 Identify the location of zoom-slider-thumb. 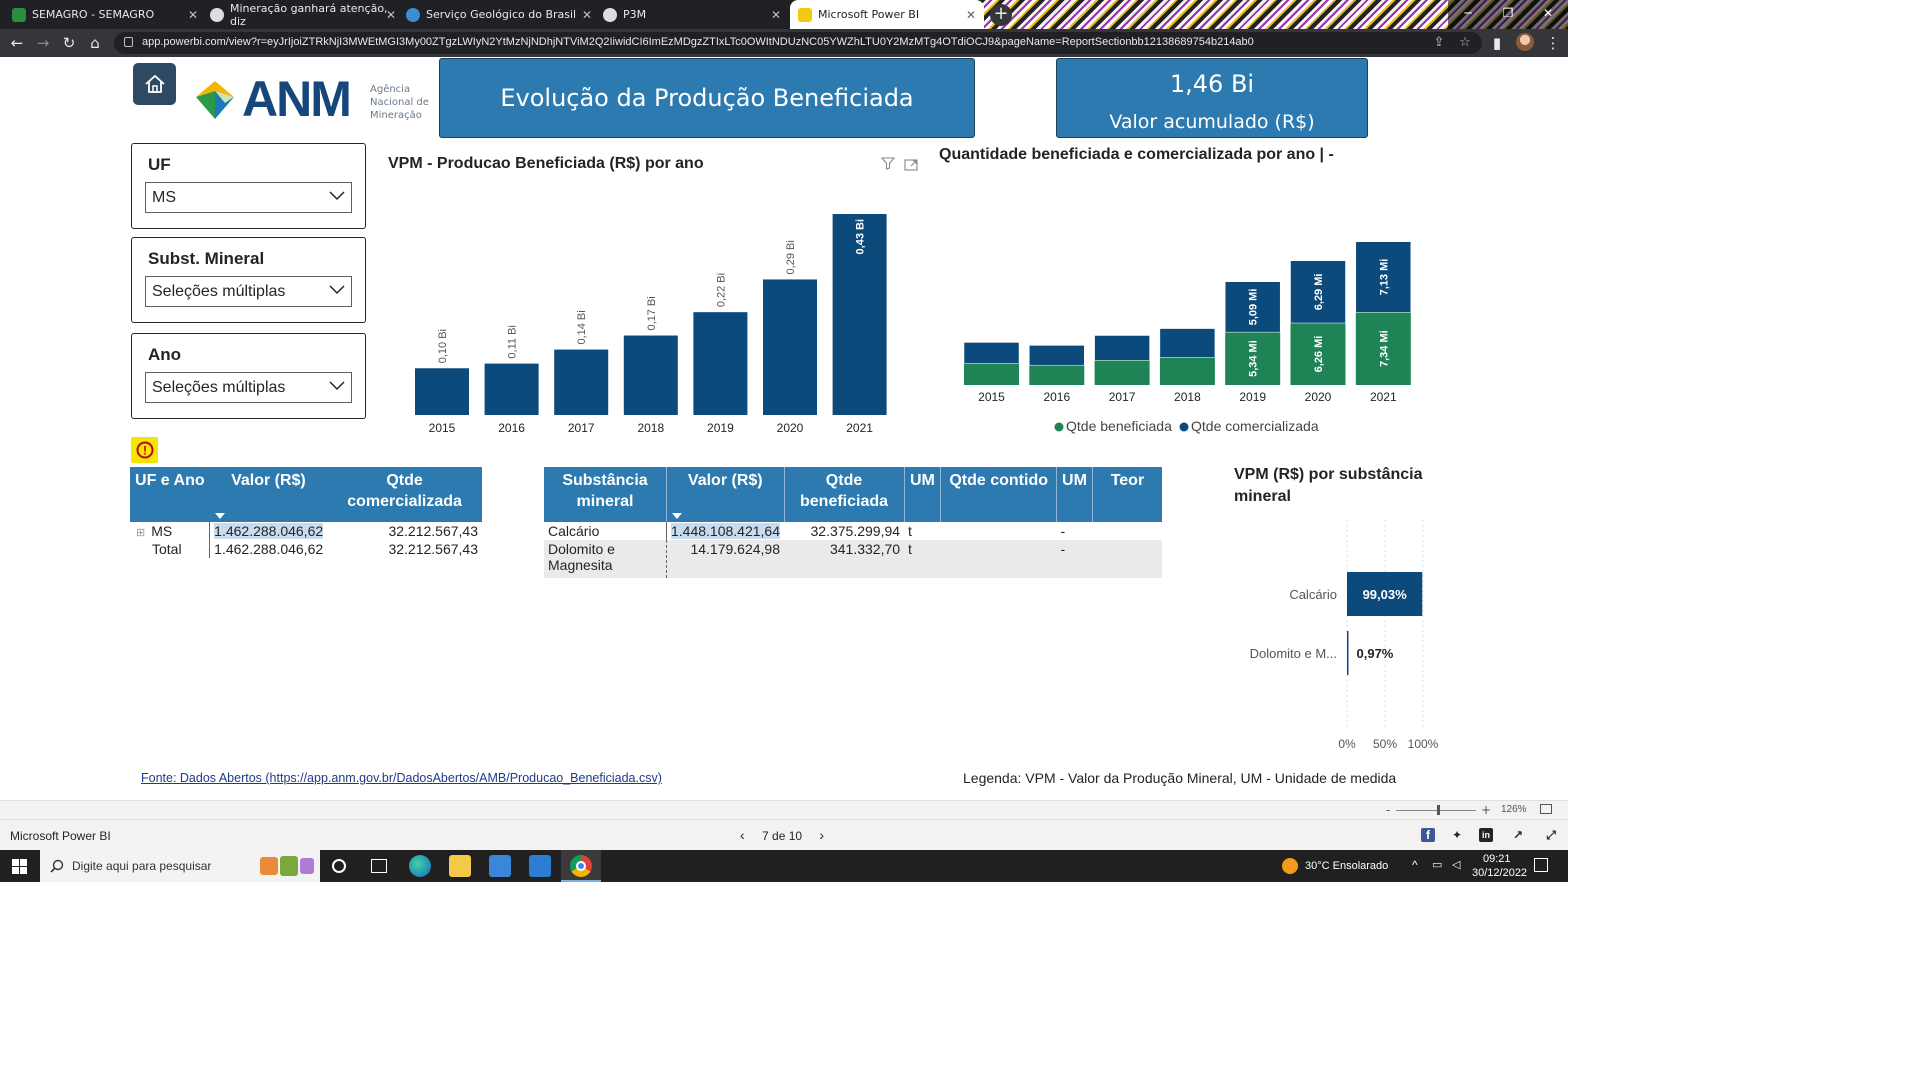
(1438, 810).